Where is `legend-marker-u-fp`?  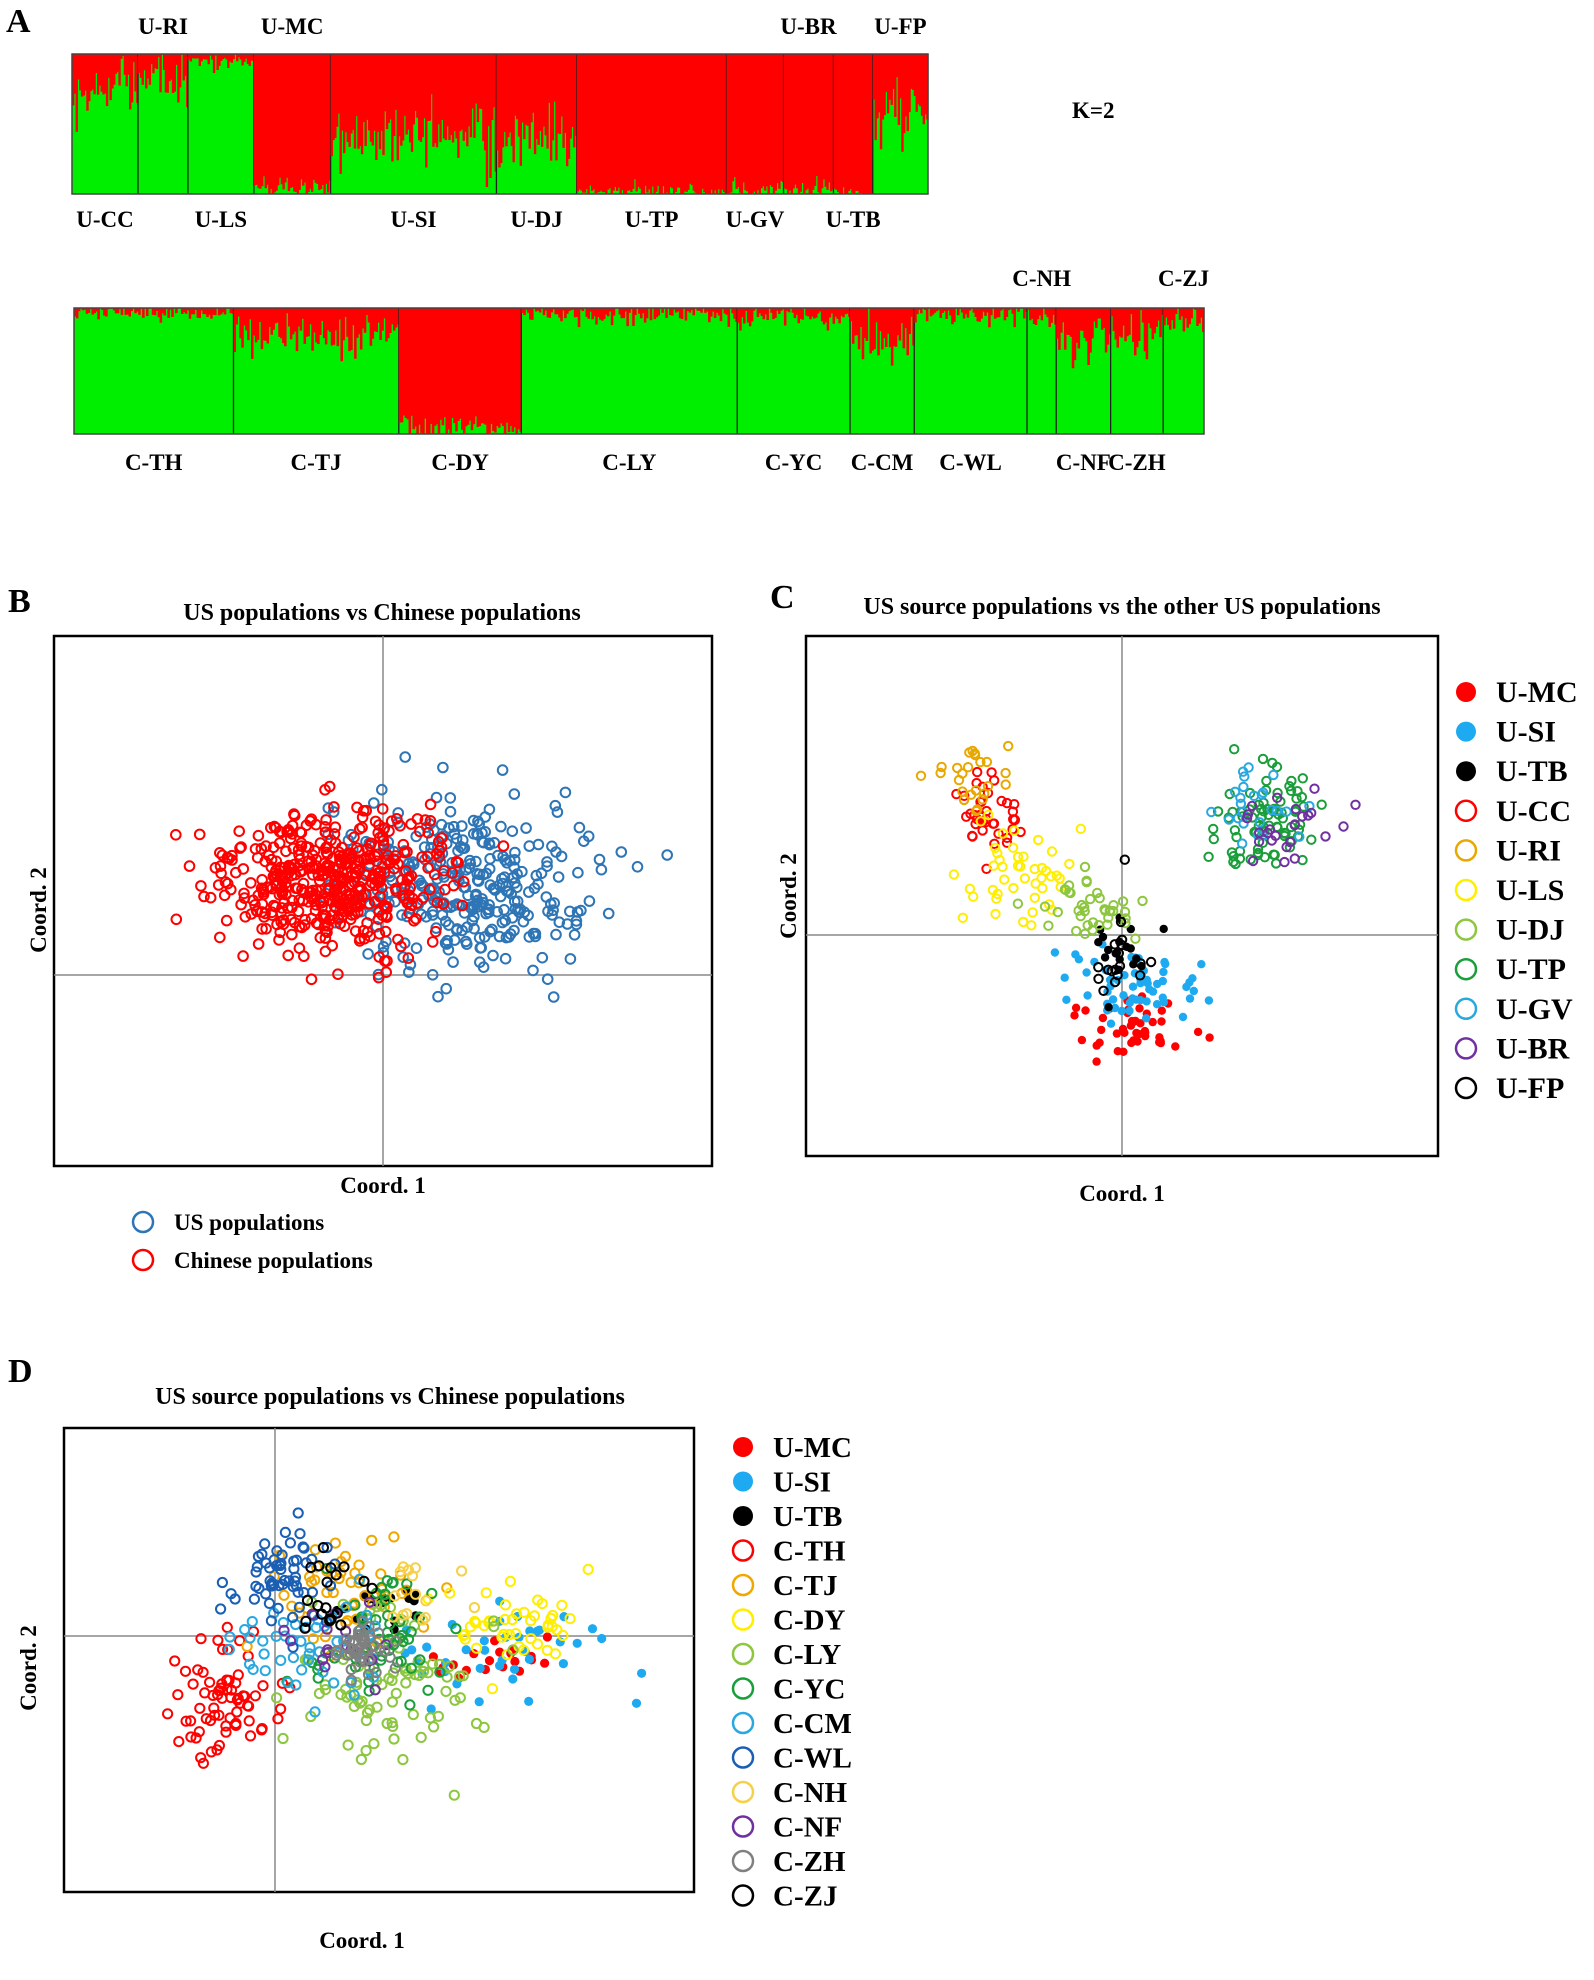 legend-marker-u-fp is located at coordinates (1466, 1088).